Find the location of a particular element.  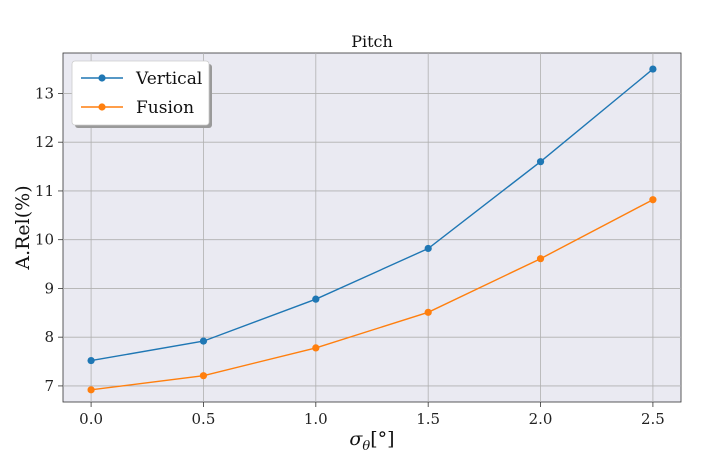

legend-box is located at coordinates (140, 93).